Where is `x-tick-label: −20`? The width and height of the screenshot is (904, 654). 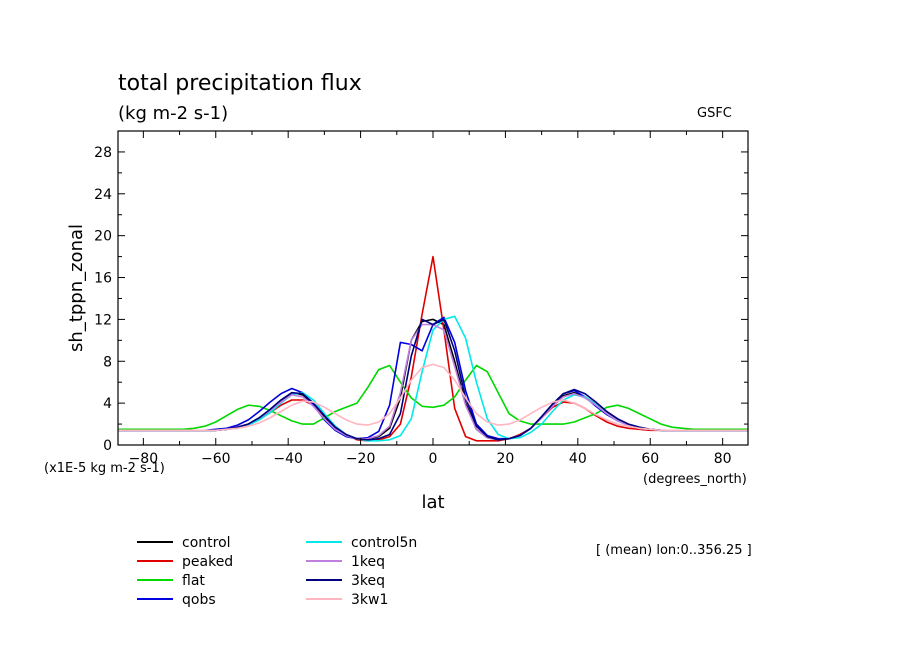
x-tick-label: −20 is located at coordinates (361, 459).